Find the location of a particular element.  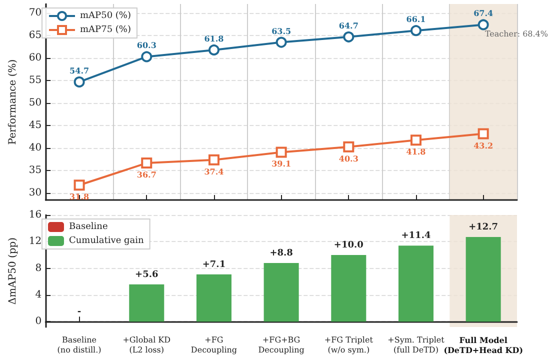

y-tick-label: 55 is located at coordinates (35, 80).